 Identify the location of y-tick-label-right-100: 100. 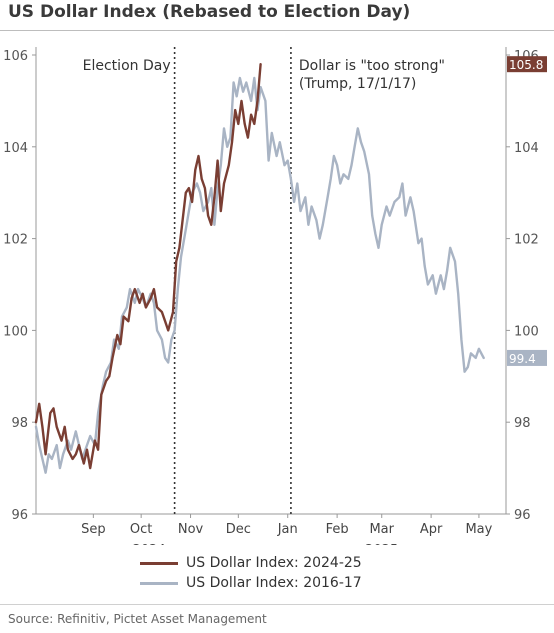
(526, 331).